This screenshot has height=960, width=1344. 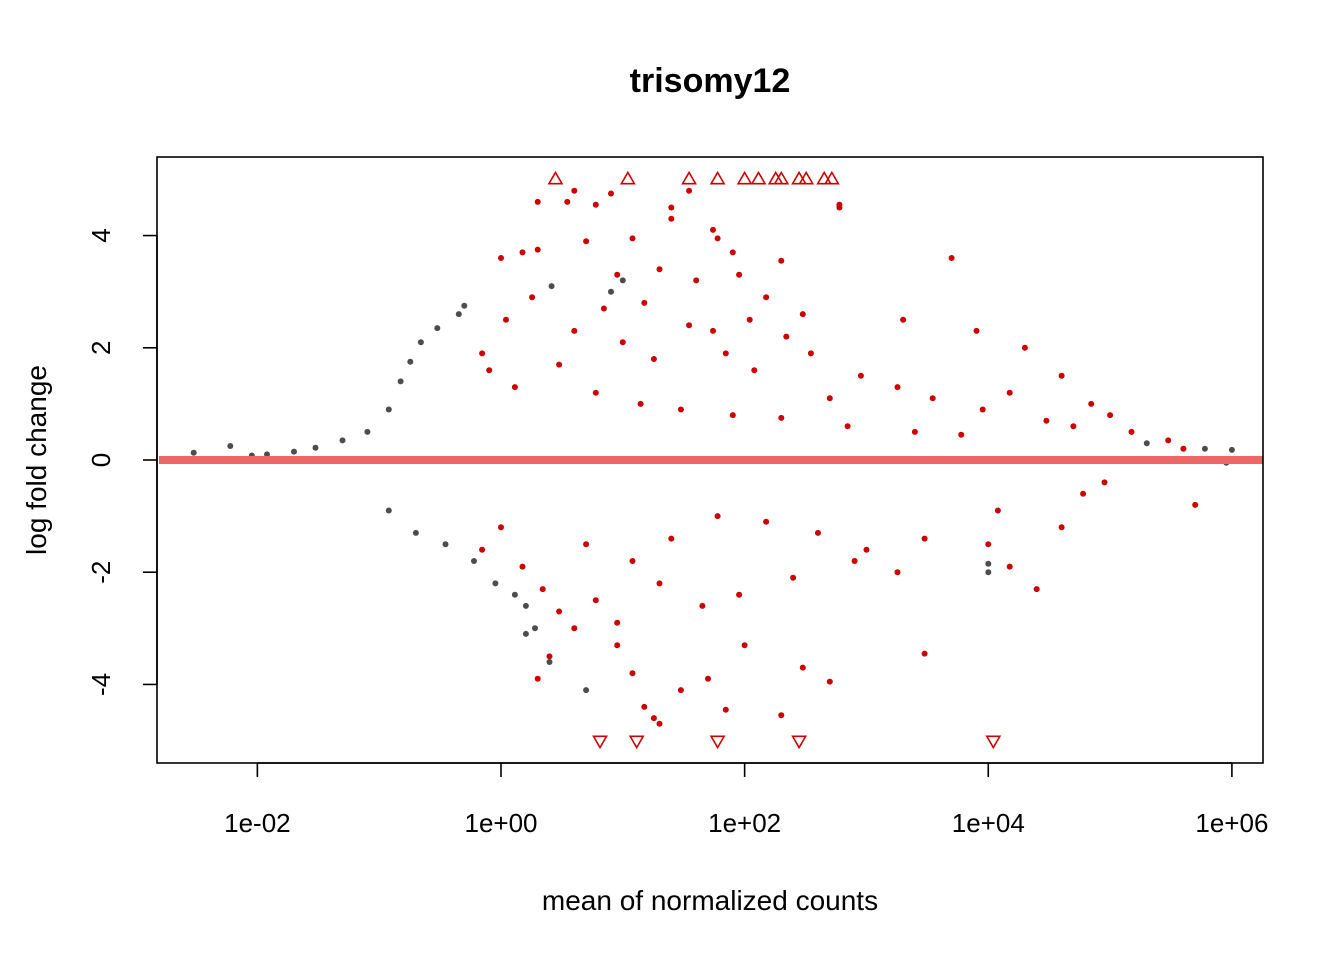 What do you see at coordinates (36, 460) in the screenshot?
I see `y-axis-label: log fold change` at bounding box center [36, 460].